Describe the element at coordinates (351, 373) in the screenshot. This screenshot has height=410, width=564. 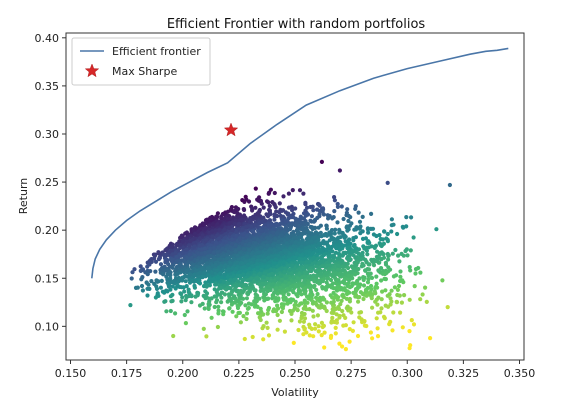
I see `x-tick-label: 0.275` at that location.